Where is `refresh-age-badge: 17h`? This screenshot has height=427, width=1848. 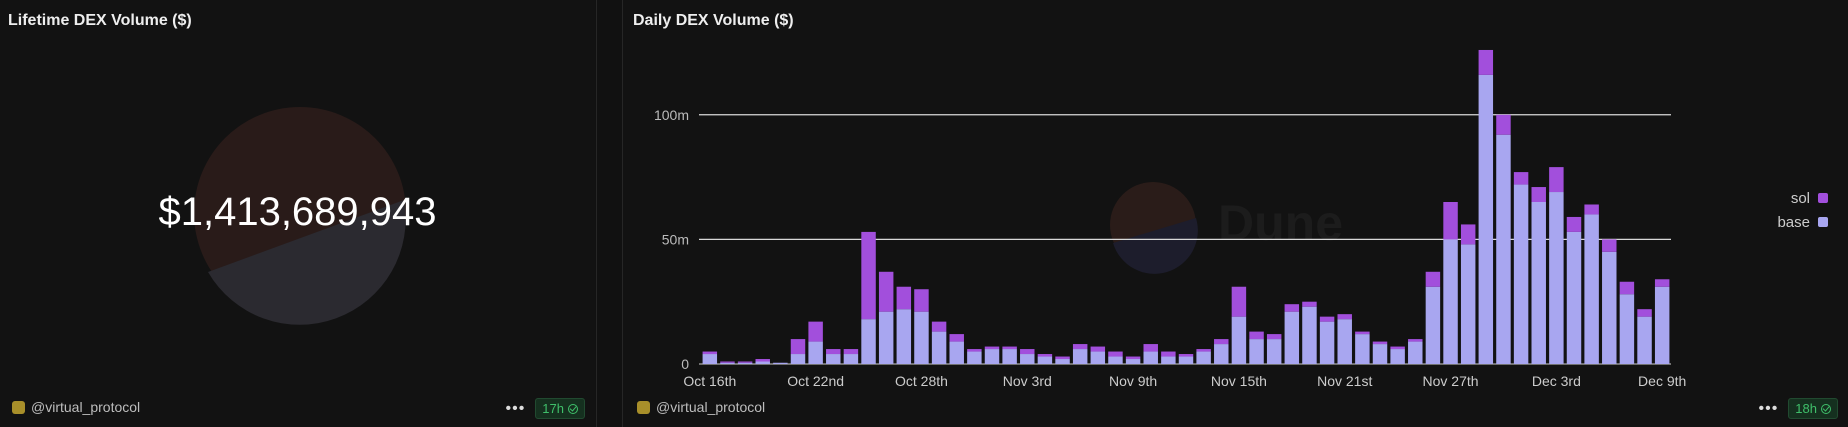
refresh-age-badge: 17h is located at coordinates (560, 408).